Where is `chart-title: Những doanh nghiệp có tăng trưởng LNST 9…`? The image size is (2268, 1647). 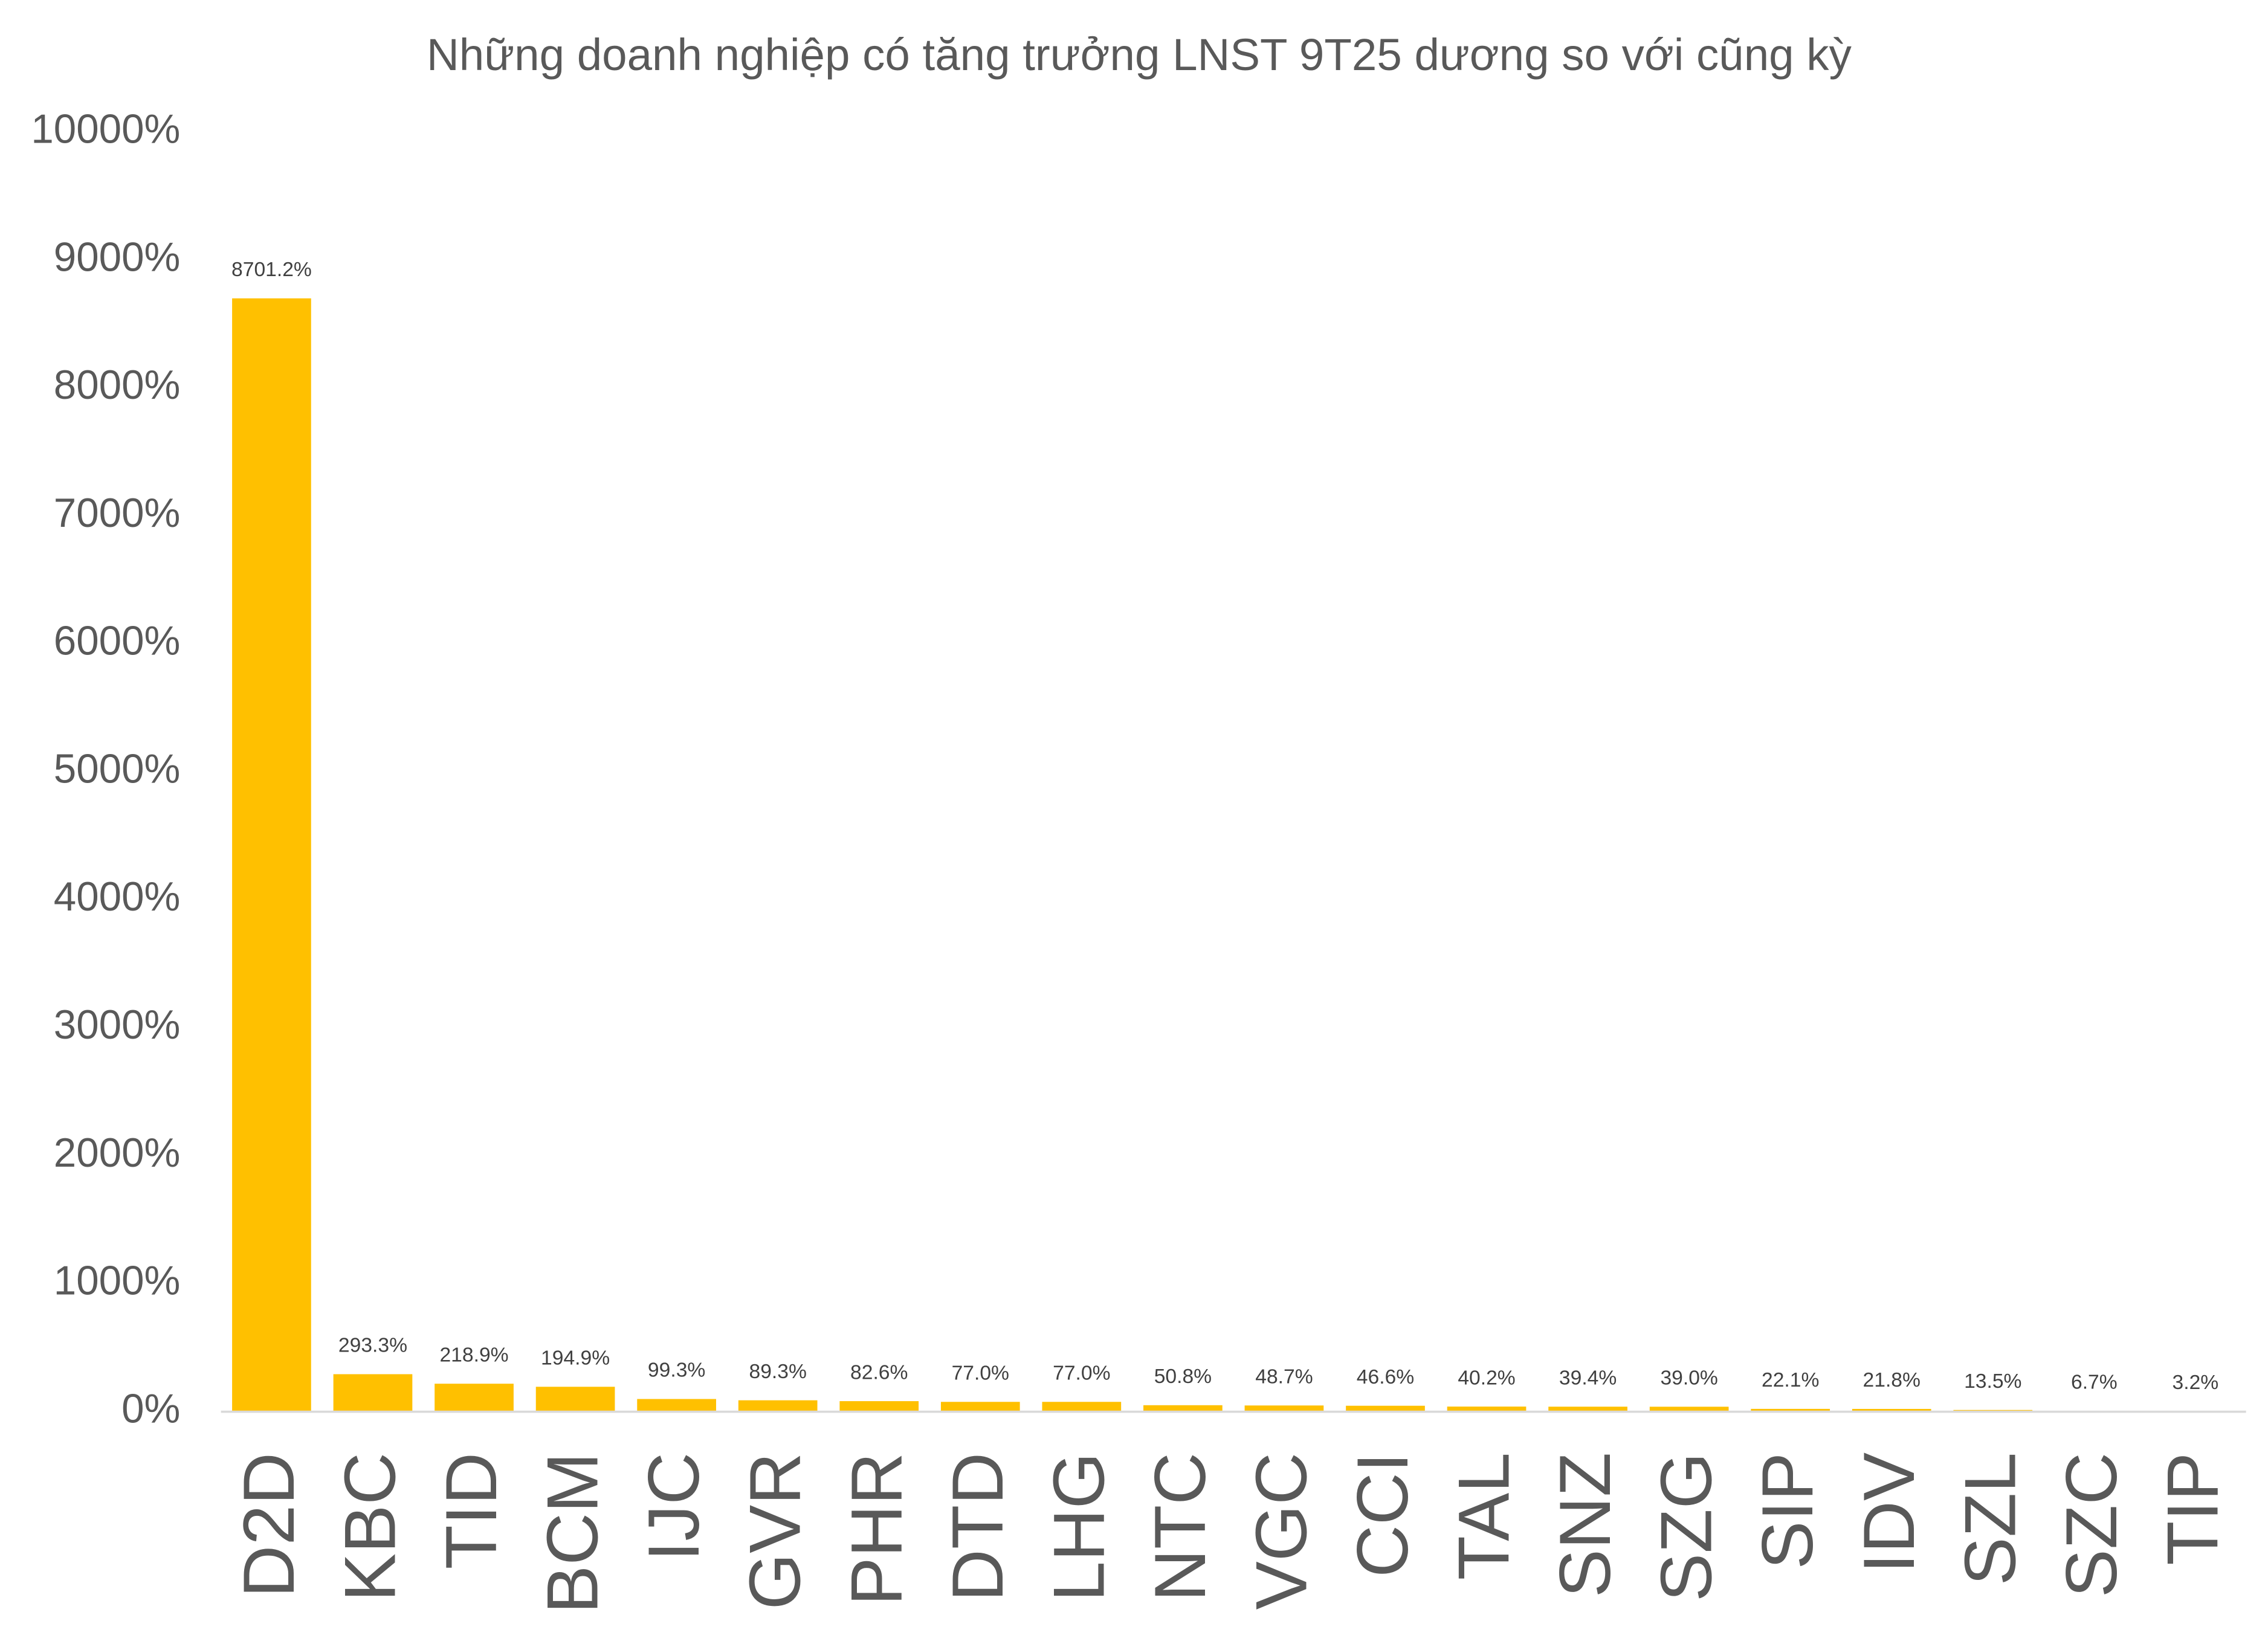
chart-title: Những doanh nghiệp có tăng trưởng LNST 9… is located at coordinates (1139, 55).